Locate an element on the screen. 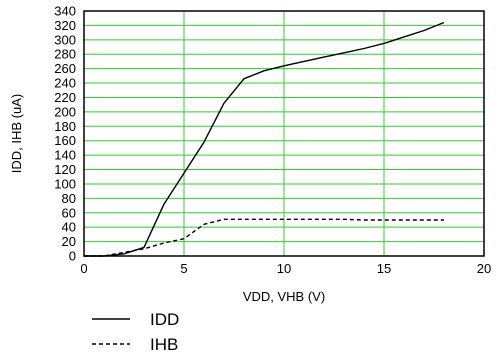  y-tick-label: 180 is located at coordinates (65, 126).